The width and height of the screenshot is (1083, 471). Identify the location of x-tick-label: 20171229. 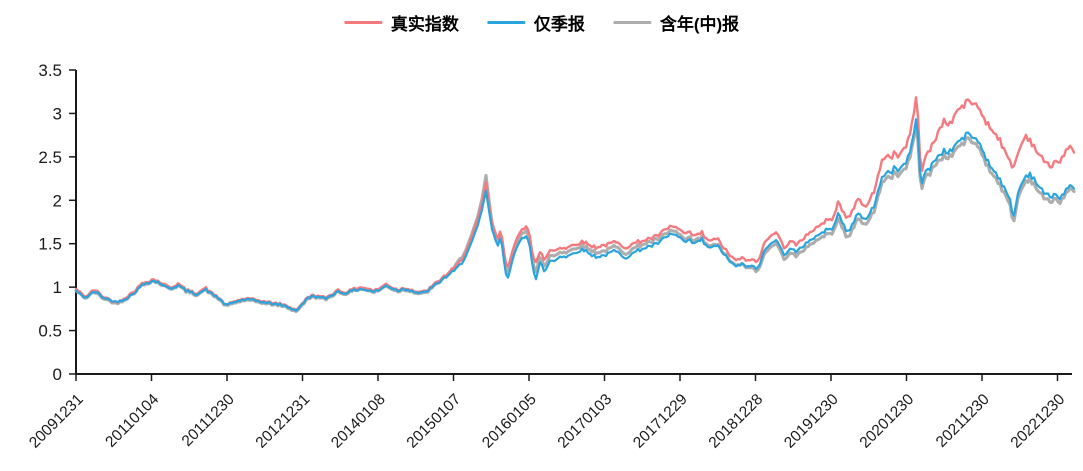
(660, 421).